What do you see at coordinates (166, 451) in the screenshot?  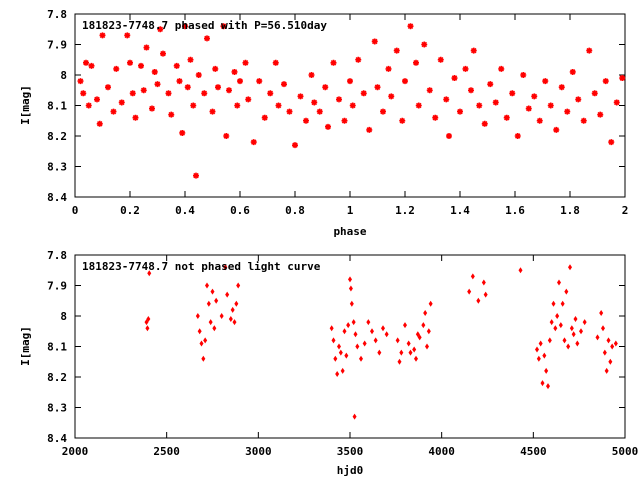 I see `unphased-x-tick-label: 2500` at bounding box center [166, 451].